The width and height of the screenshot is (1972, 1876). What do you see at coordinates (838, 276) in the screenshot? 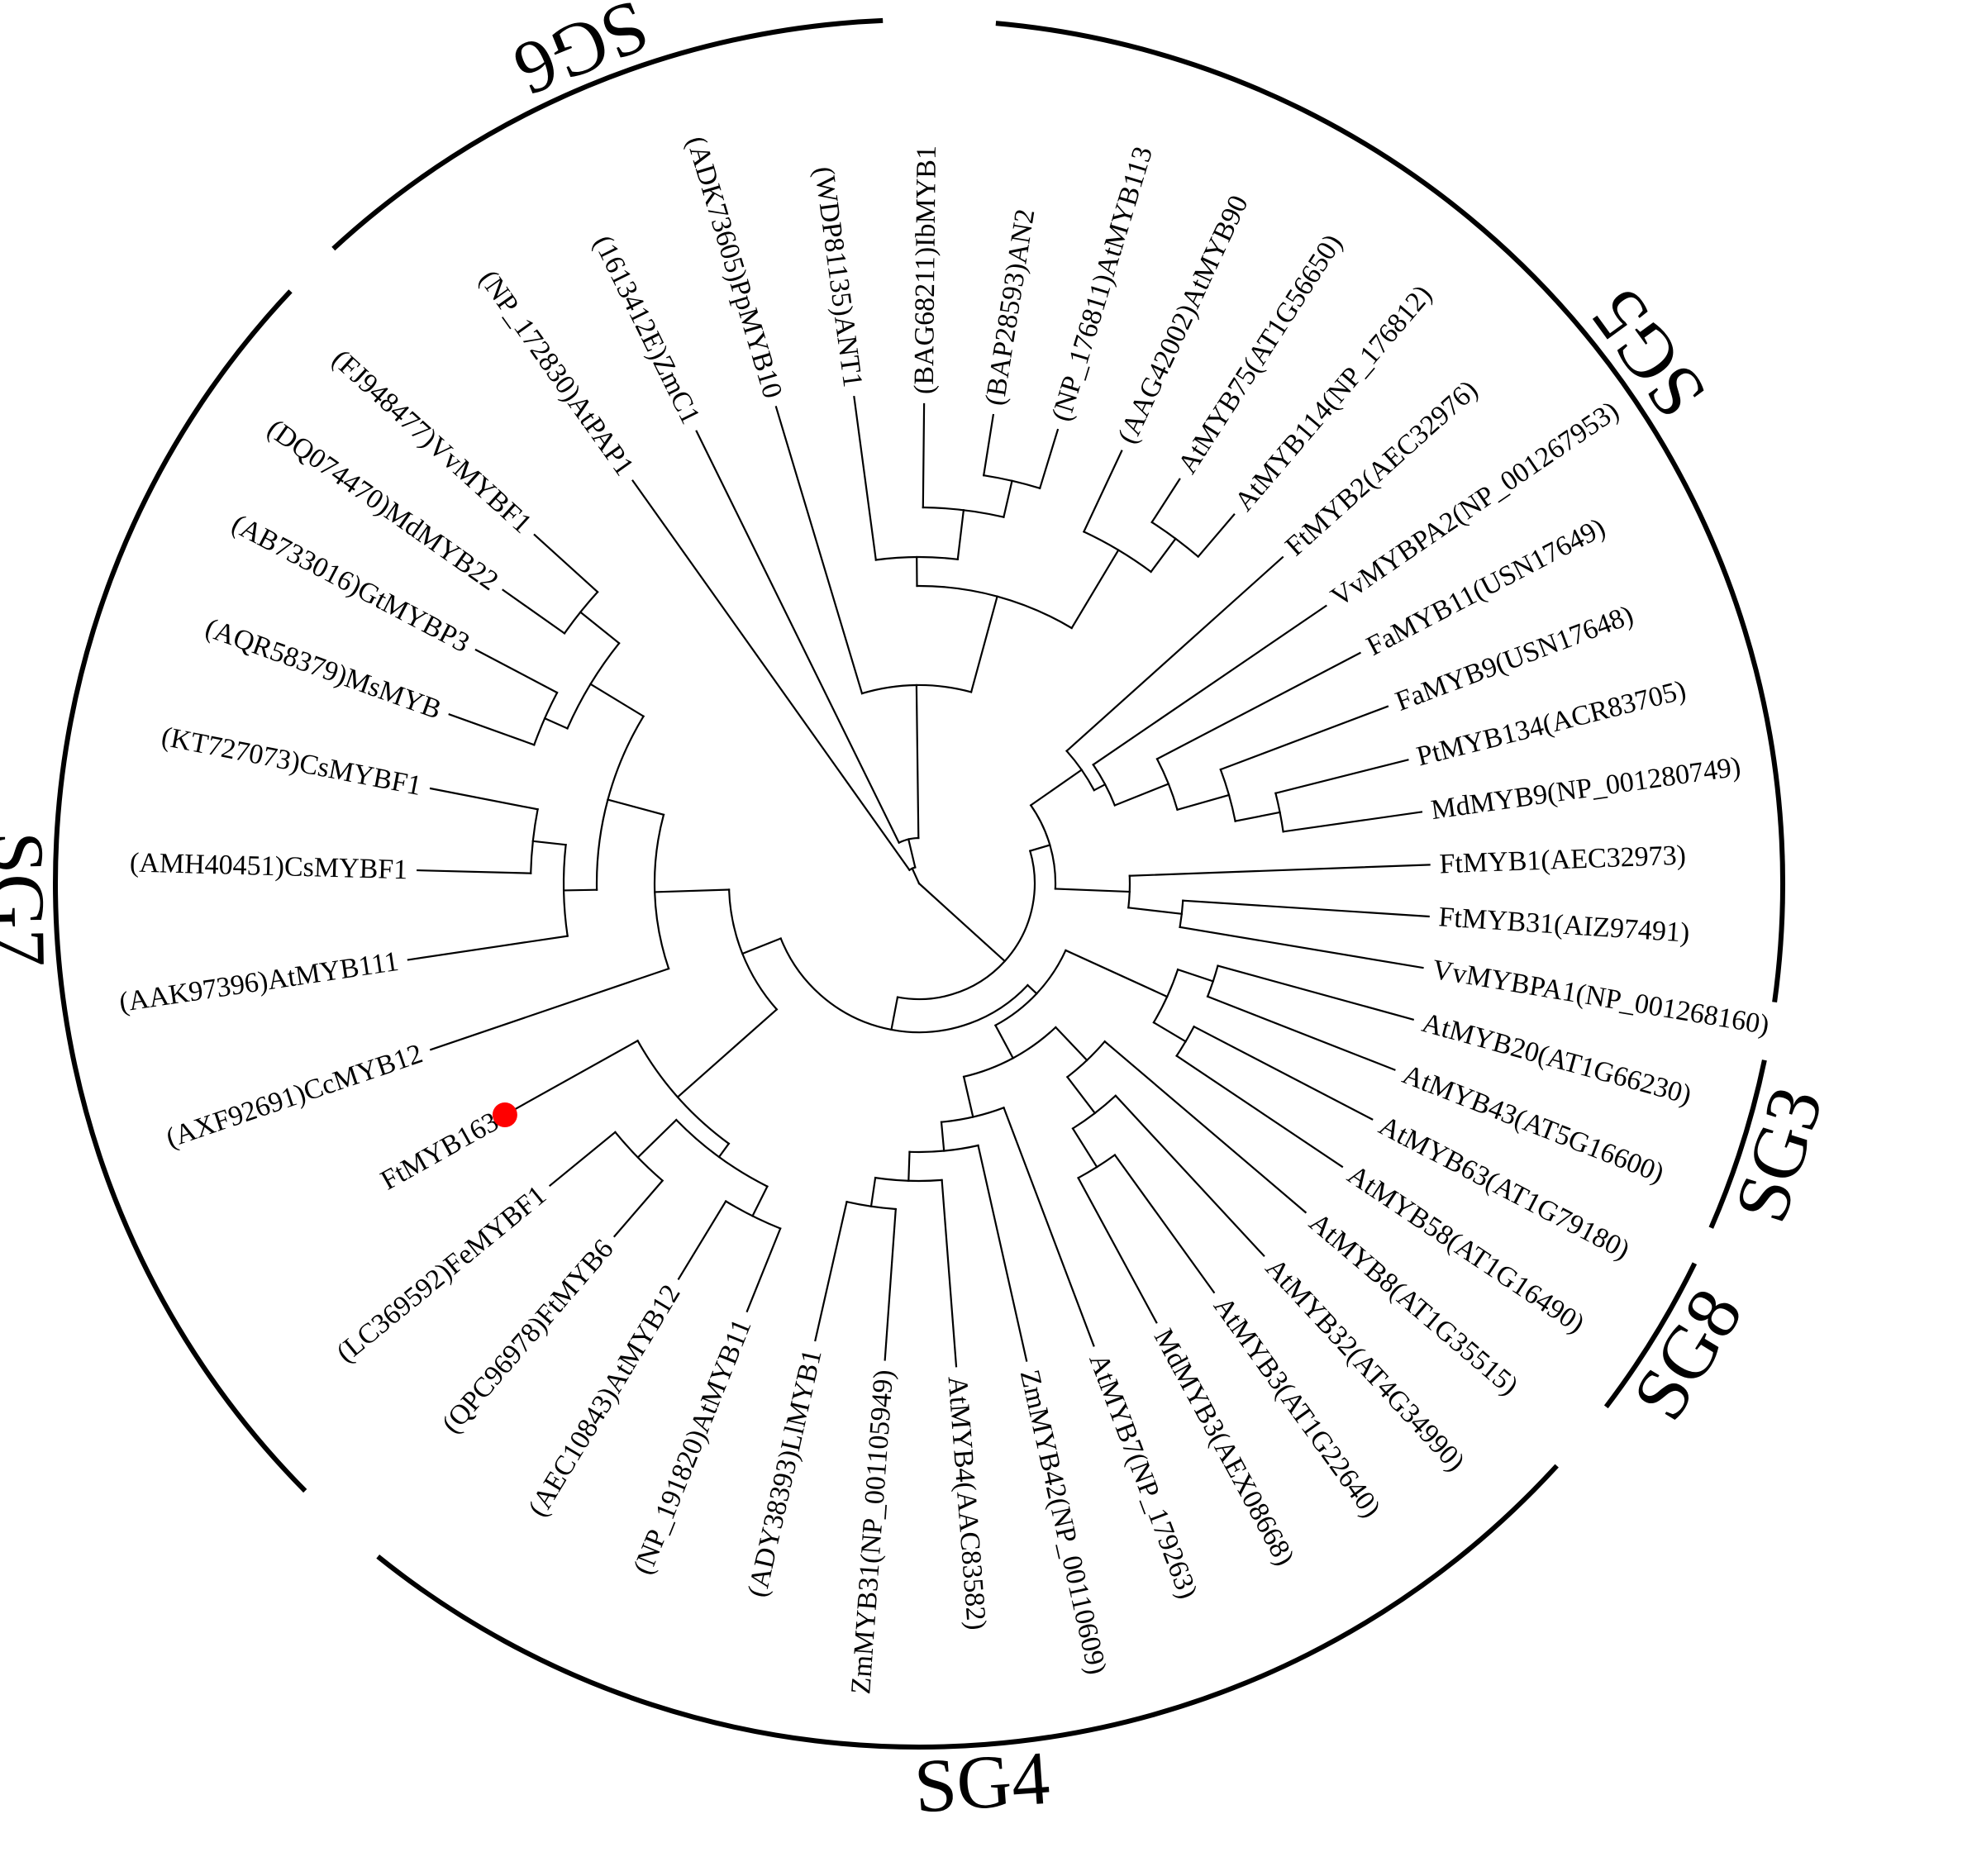
I see `leaf-label: (WDP81135)ANT1` at bounding box center [838, 276].